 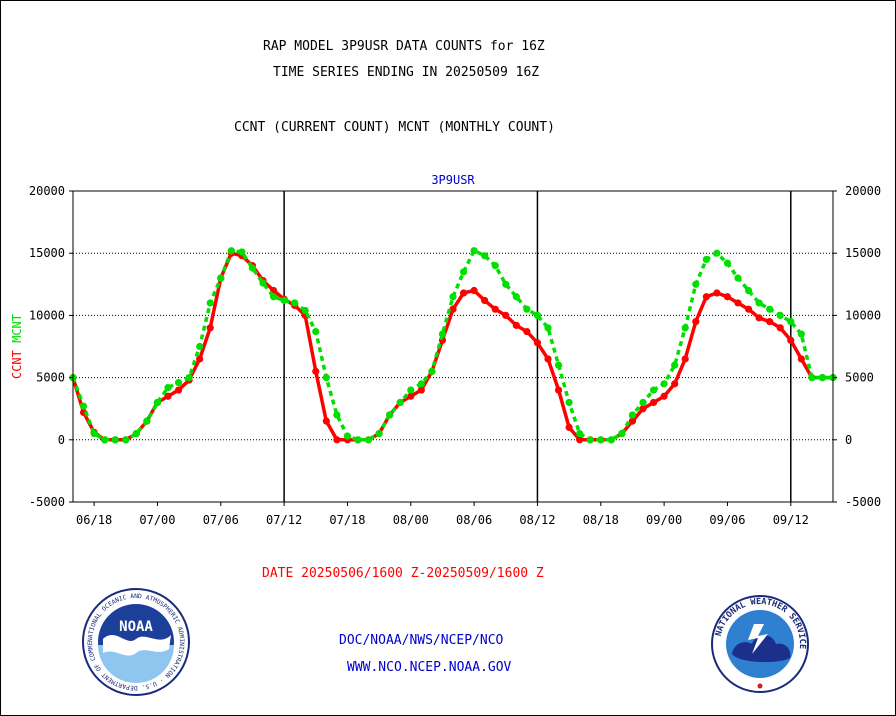 I want to click on x-tick-label: 09/12, so click(x=791, y=520).